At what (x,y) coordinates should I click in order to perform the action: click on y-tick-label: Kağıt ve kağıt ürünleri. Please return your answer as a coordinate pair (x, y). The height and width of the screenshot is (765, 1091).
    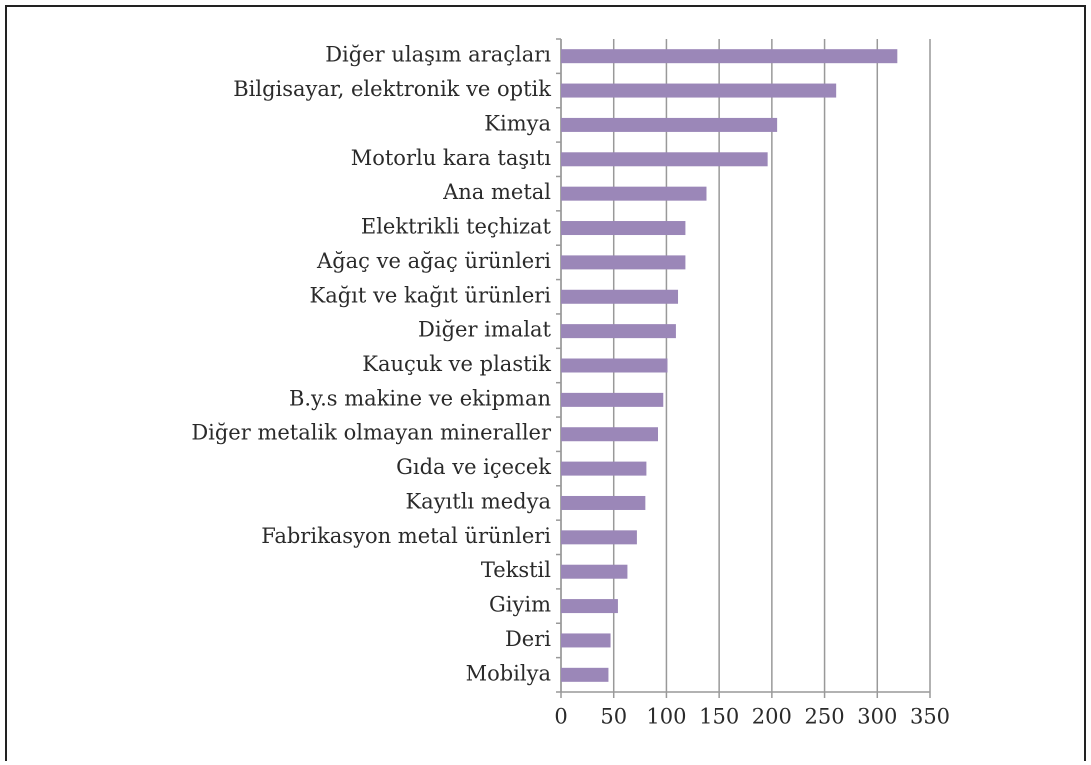
    Looking at the image, I should click on (431, 295).